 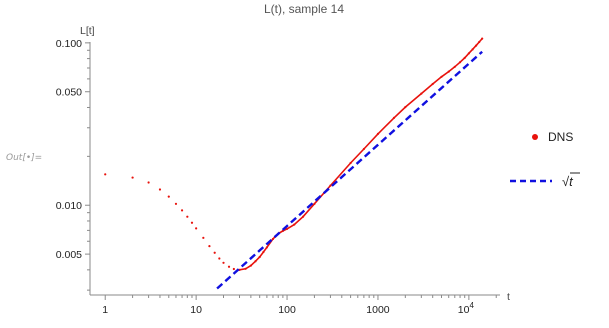 I want to click on legend: DNS √t, so click(x=545, y=159).